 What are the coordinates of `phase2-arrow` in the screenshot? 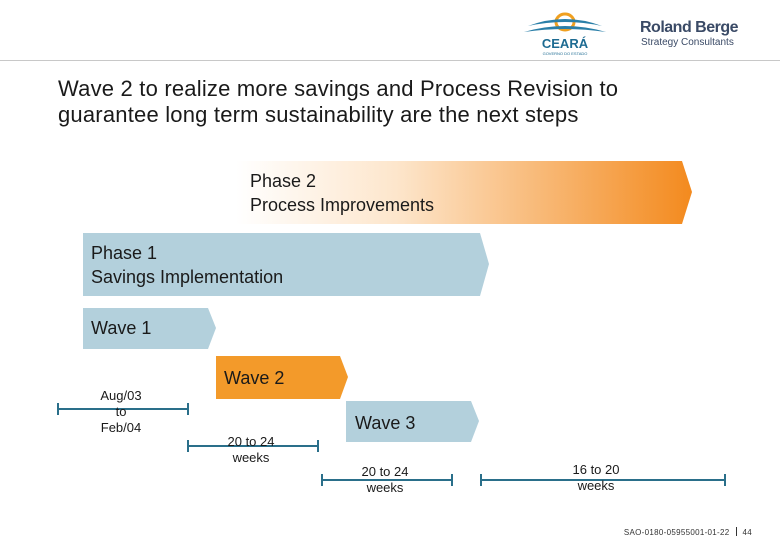 It's located at (464, 192).